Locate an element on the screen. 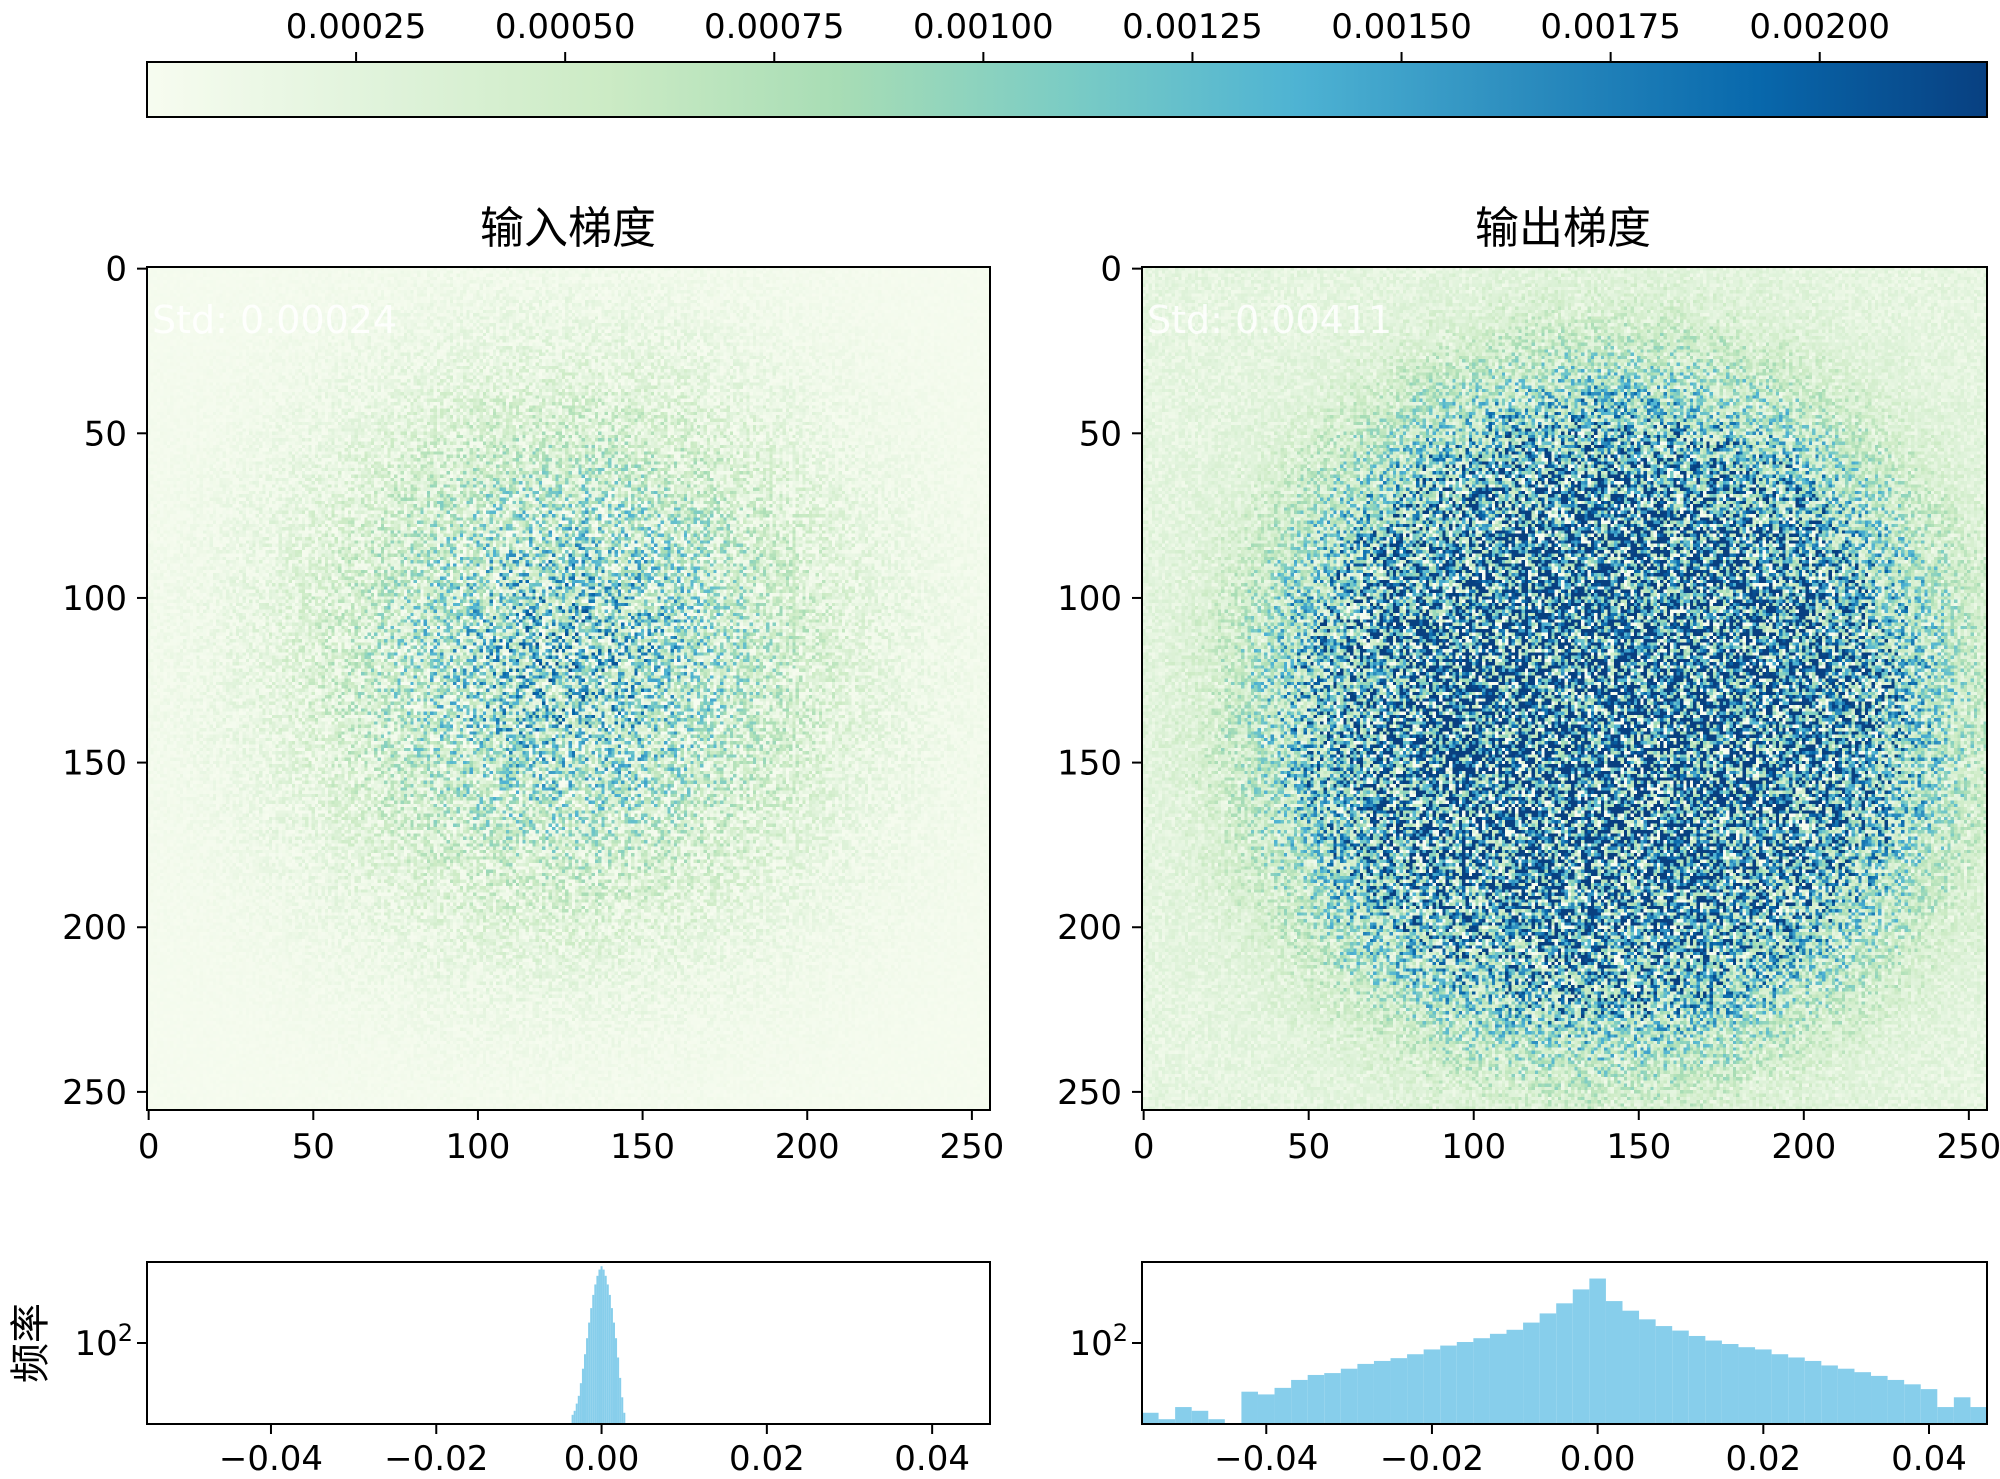 The height and width of the screenshot is (1479, 2000). output-histogram-bars is located at coordinates (1564, 1351).